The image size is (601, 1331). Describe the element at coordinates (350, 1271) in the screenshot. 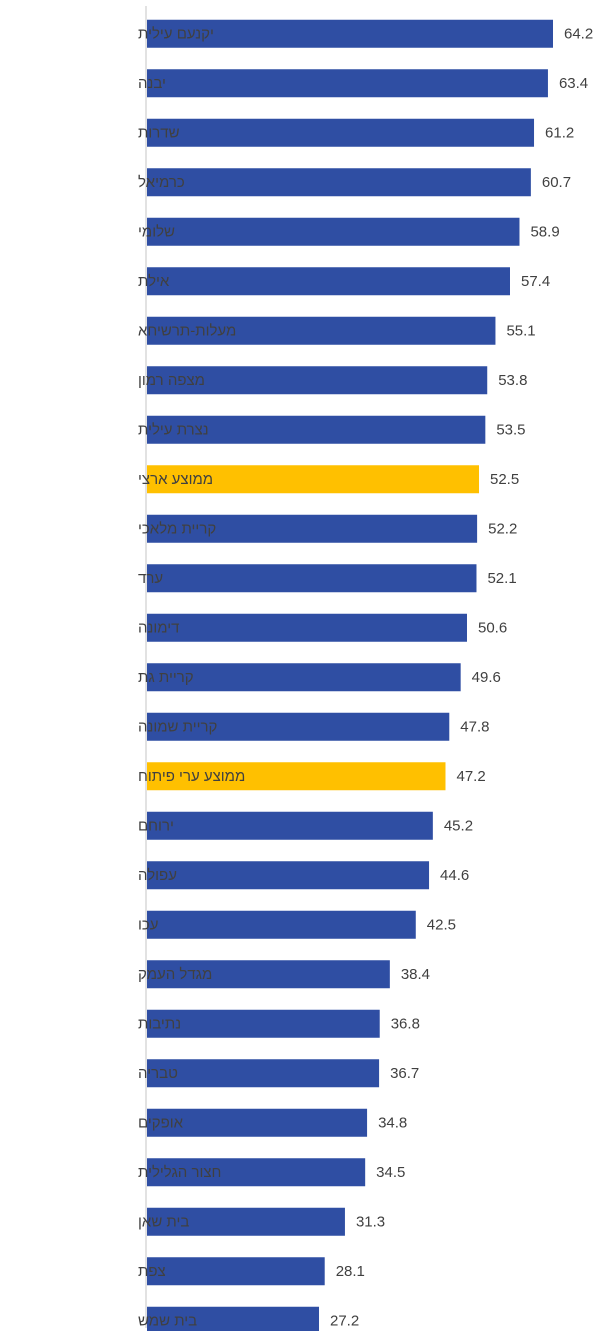

I see `value-label: 28.1` at that location.